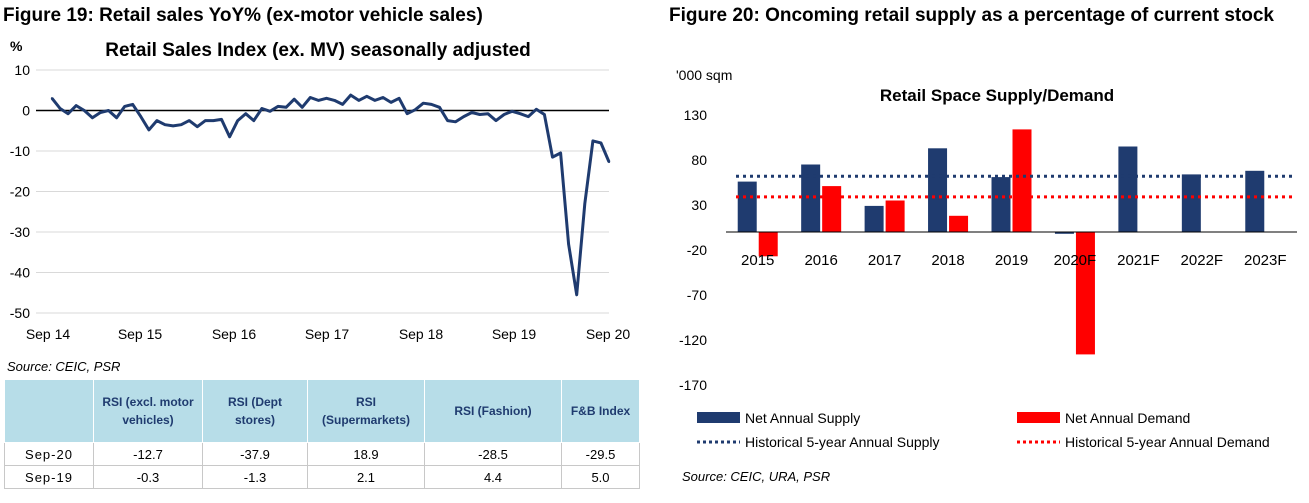 The width and height of the screenshot is (1309, 503). Describe the element at coordinates (997, 95) in the screenshot. I see `bar-chart-title: Retail Space Supply/Demand` at that location.